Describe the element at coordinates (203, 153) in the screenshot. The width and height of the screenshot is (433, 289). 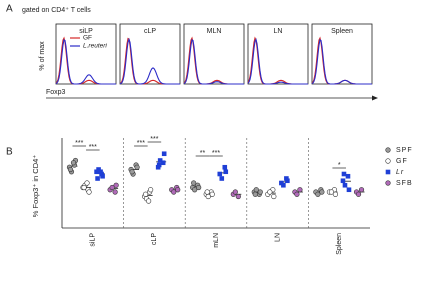
I see `significance-label: **` at that location.